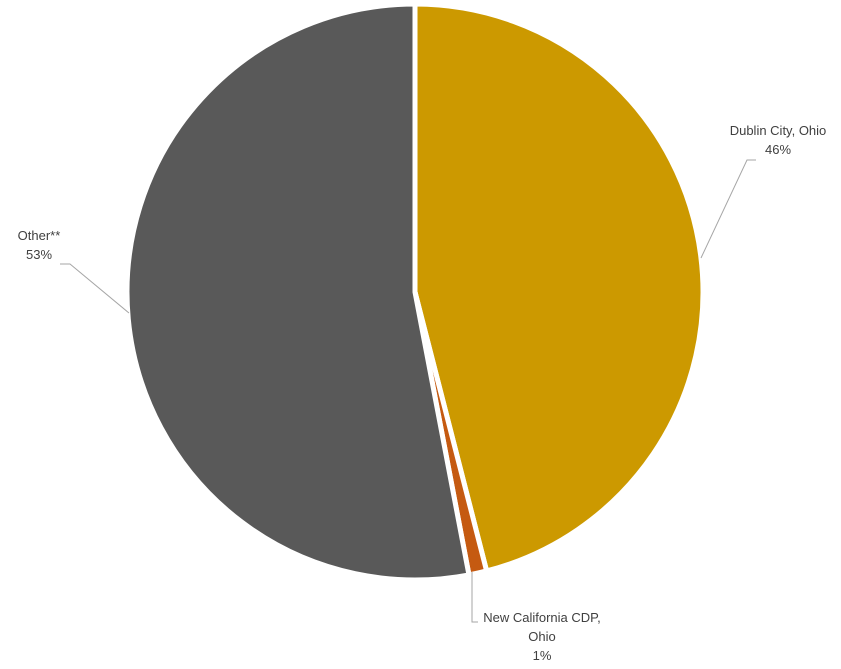  What do you see at coordinates (39, 254) in the screenshot?
I see `slice-percent: 53%` at bounding box center [39, 254].